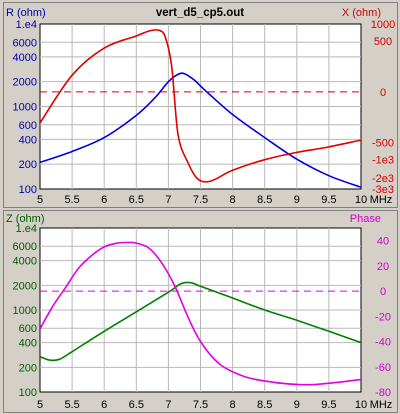  I want to click on panel1-x-tick-label: 9.5, so click(328, 200).